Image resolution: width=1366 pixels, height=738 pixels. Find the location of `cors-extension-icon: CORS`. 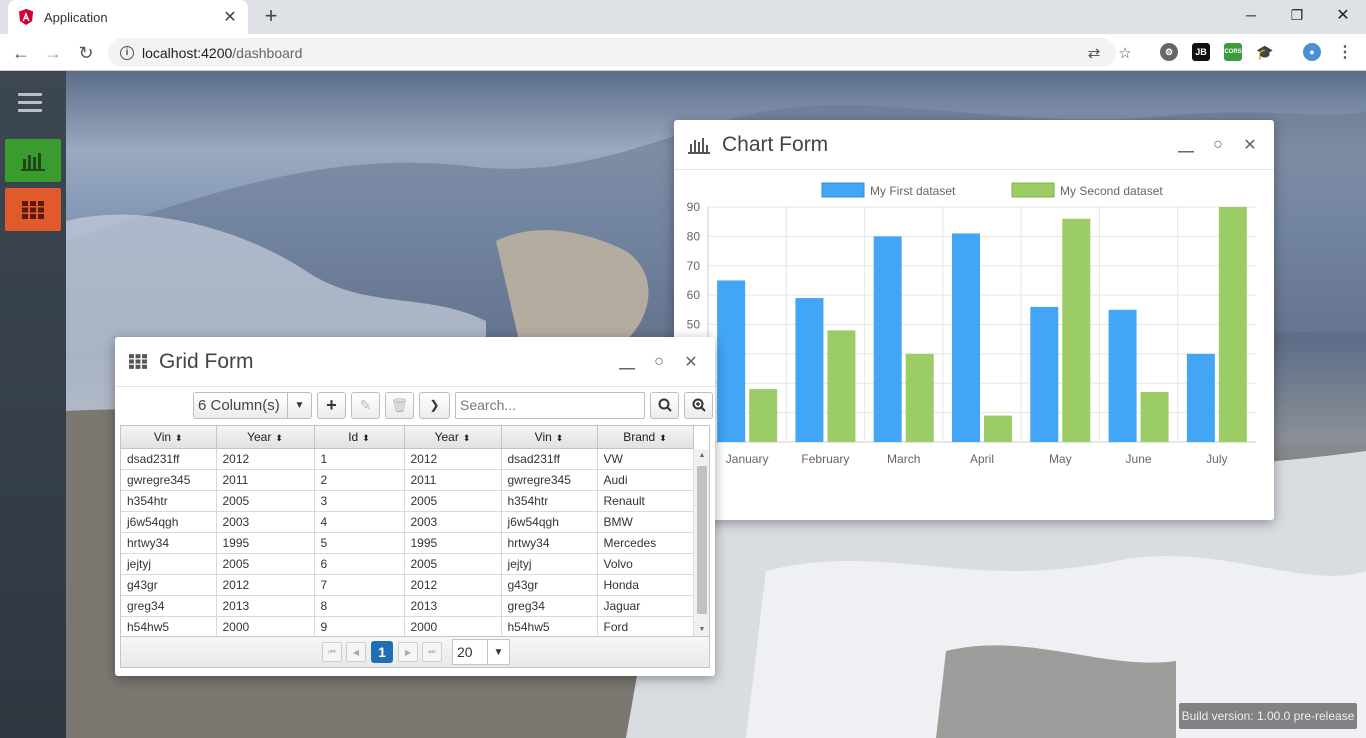

cors-extension-icon: CORS is located at coordinates (1233, 52).